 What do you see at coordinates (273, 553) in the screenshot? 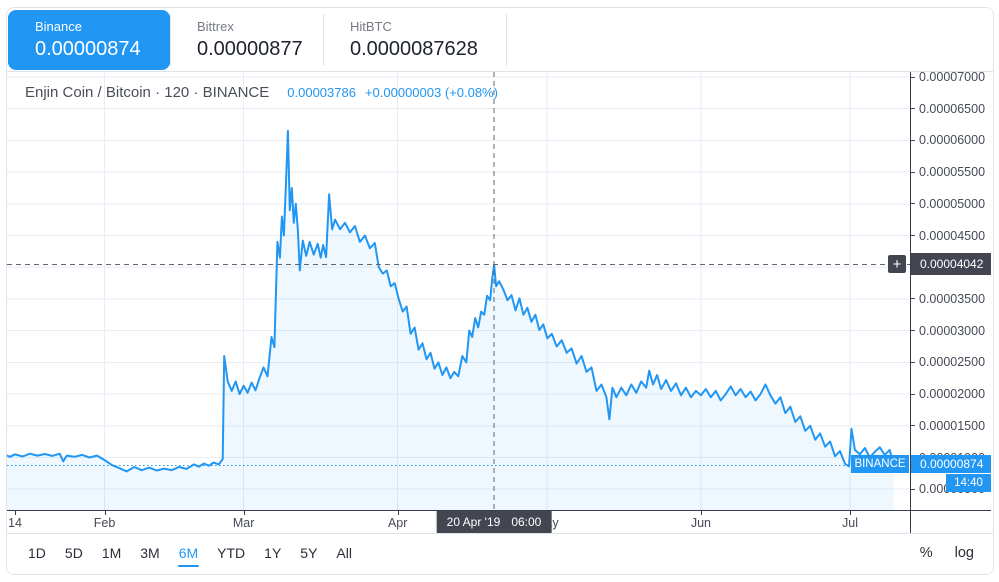
I see `range-1y: 1Y` at bounding box center [273, 553].